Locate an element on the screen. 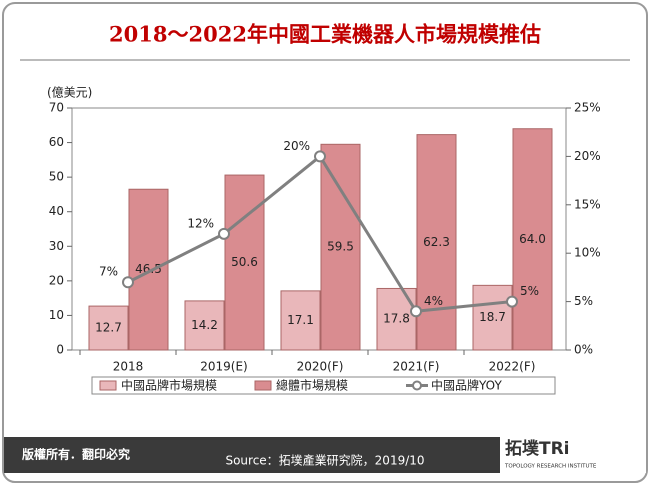 The image size is (650, 485). yoy-label: 4% is located at coordinates (433, 301).